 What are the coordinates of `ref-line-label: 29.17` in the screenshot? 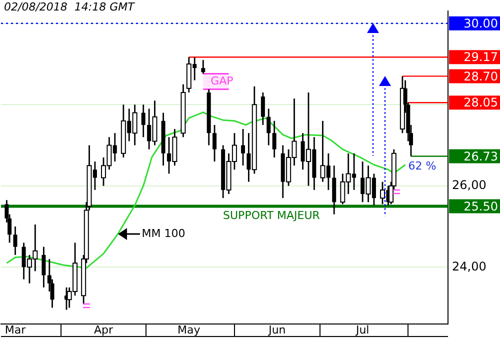 It's located at (481, 57).